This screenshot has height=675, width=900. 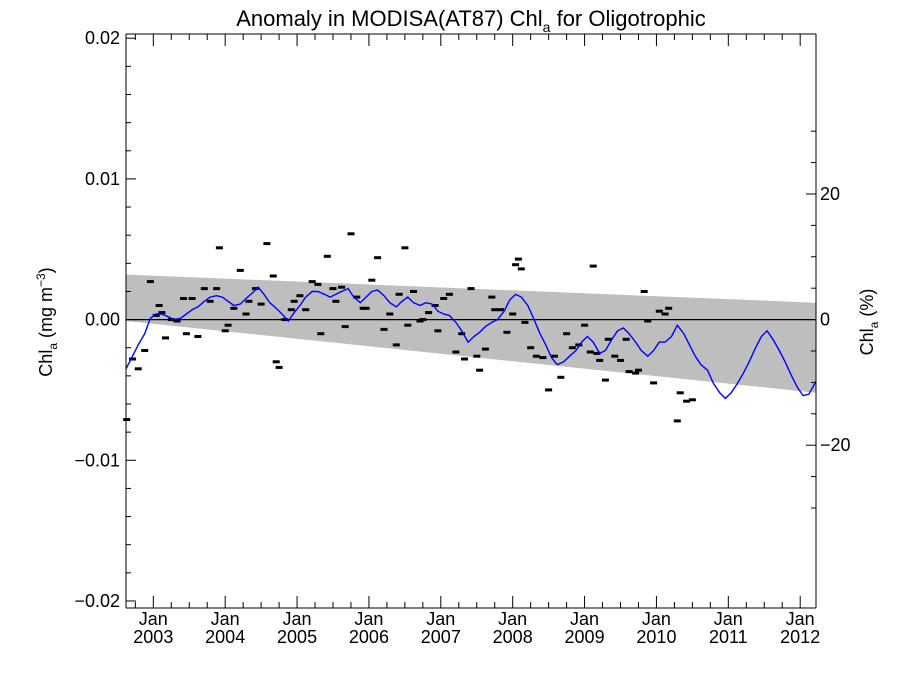 What do you see at coordinates (46, 315) in the screenshot?
I see `left-axis-label-units: (mg m` at bounding box center [46, 315].